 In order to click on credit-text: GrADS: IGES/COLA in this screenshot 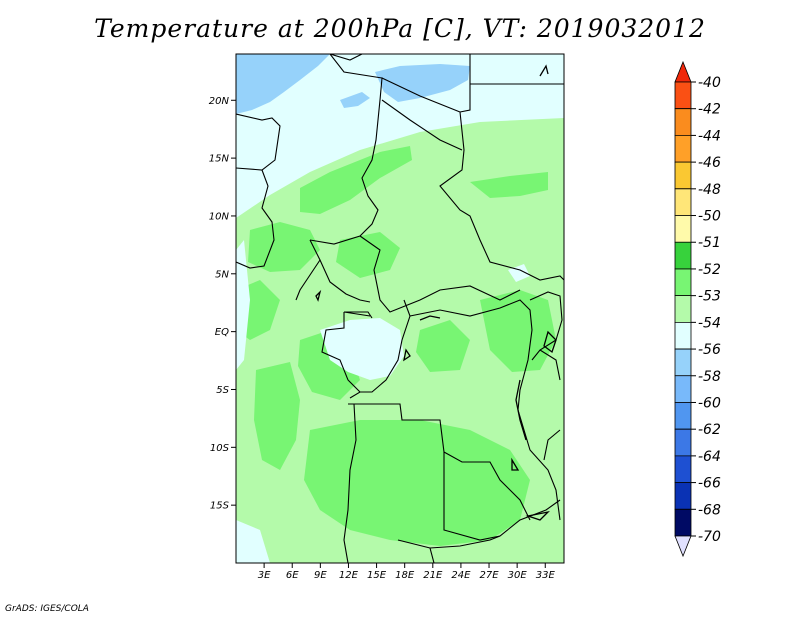, I will do `click(47, 609)`.